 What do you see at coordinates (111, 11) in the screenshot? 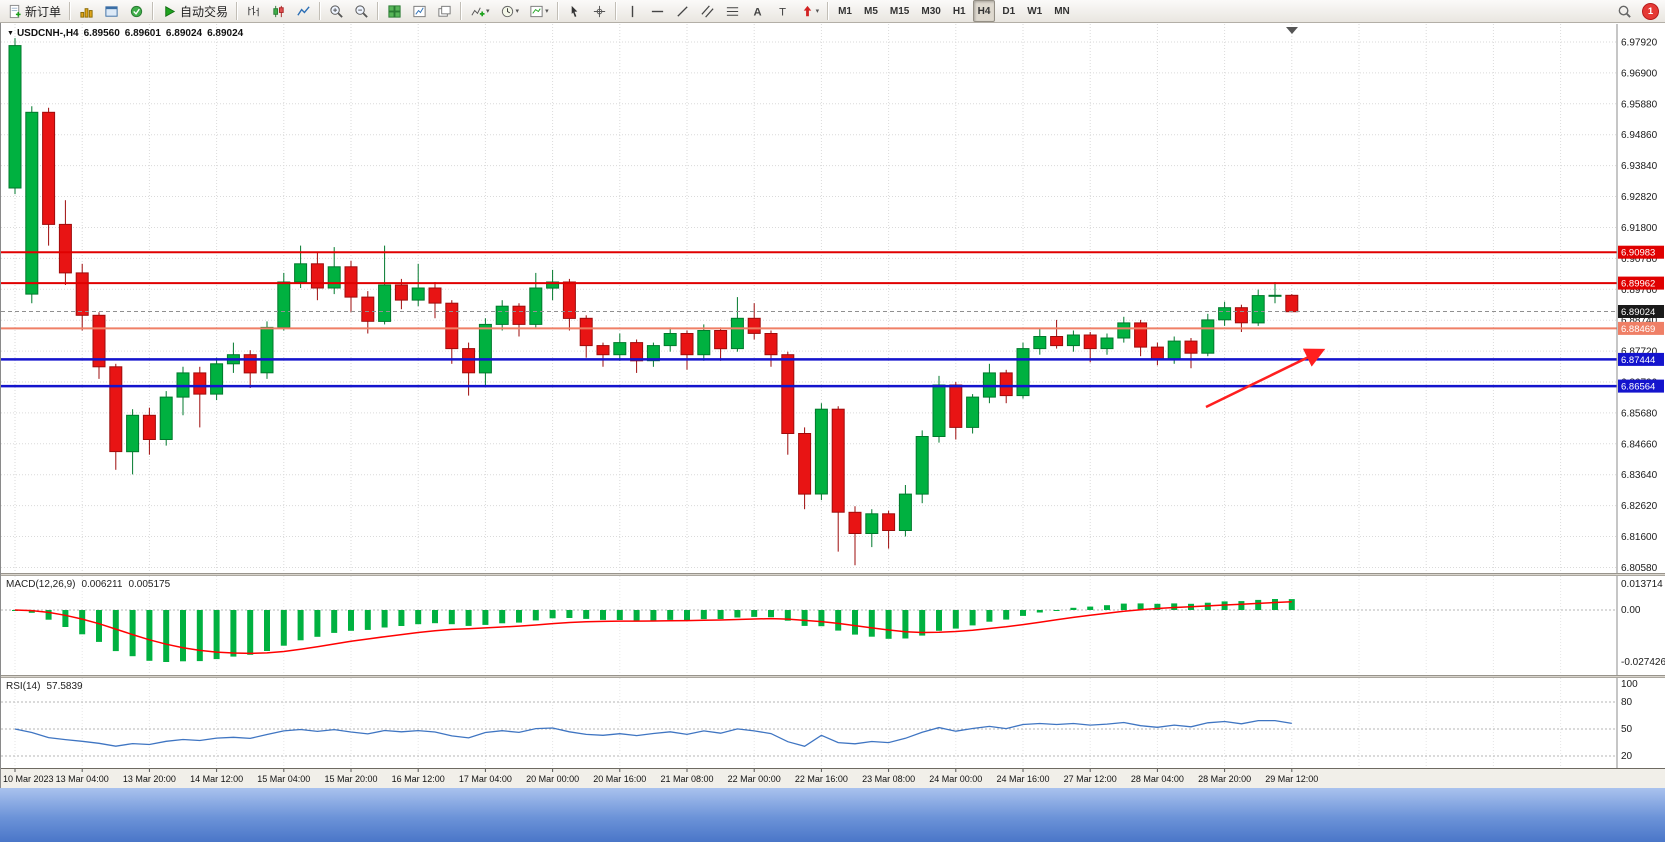
I see `data-window-button` at bounding box center [111, 11].